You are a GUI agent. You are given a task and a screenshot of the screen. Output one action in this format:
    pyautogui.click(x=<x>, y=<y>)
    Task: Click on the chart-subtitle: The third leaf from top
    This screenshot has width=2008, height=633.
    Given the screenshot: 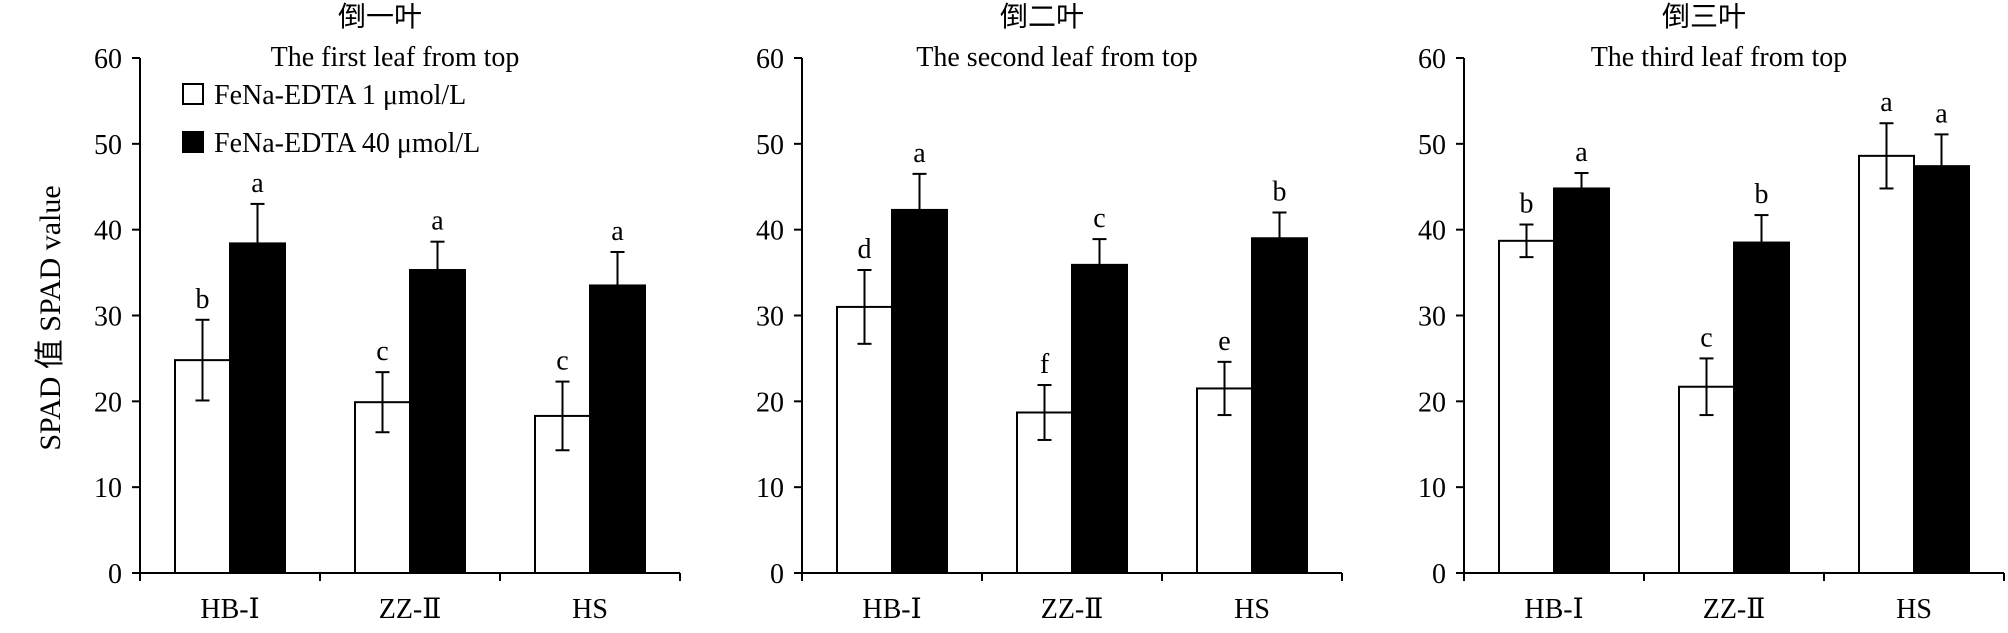 What is the action you would take?
    pyautogui.click(x=1719, y=57)
    